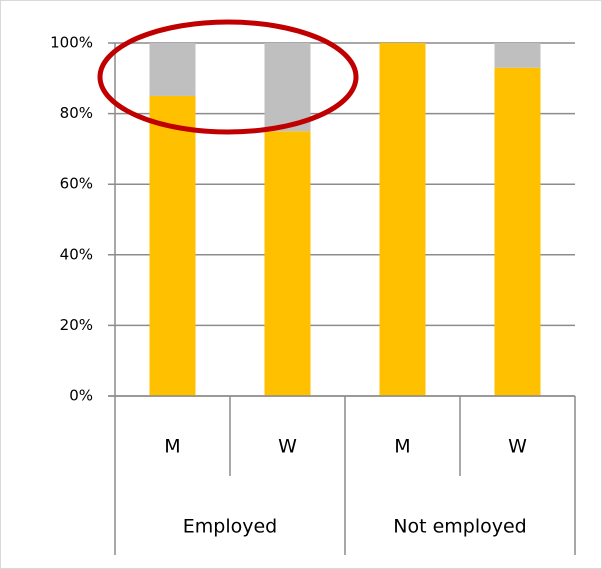 Image resolution: width=602 pixels, height=569 pixels. Describe the element at coordinates (76, 254) in the screenshot. I see `y-tick-label: 40%` at that location.